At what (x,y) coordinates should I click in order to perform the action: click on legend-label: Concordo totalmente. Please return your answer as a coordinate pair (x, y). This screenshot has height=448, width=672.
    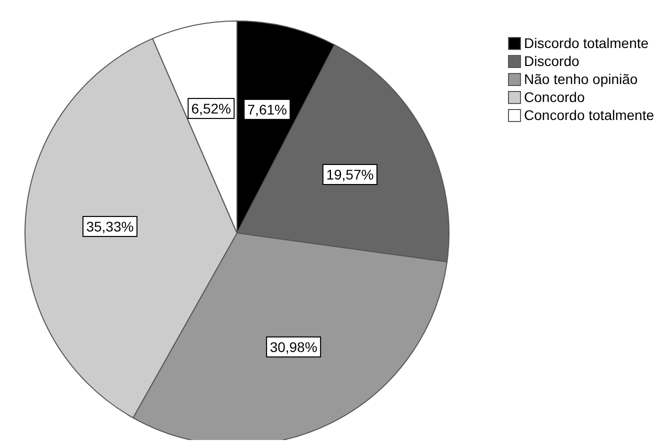
    Looking at the image, I should click on (589, 115).